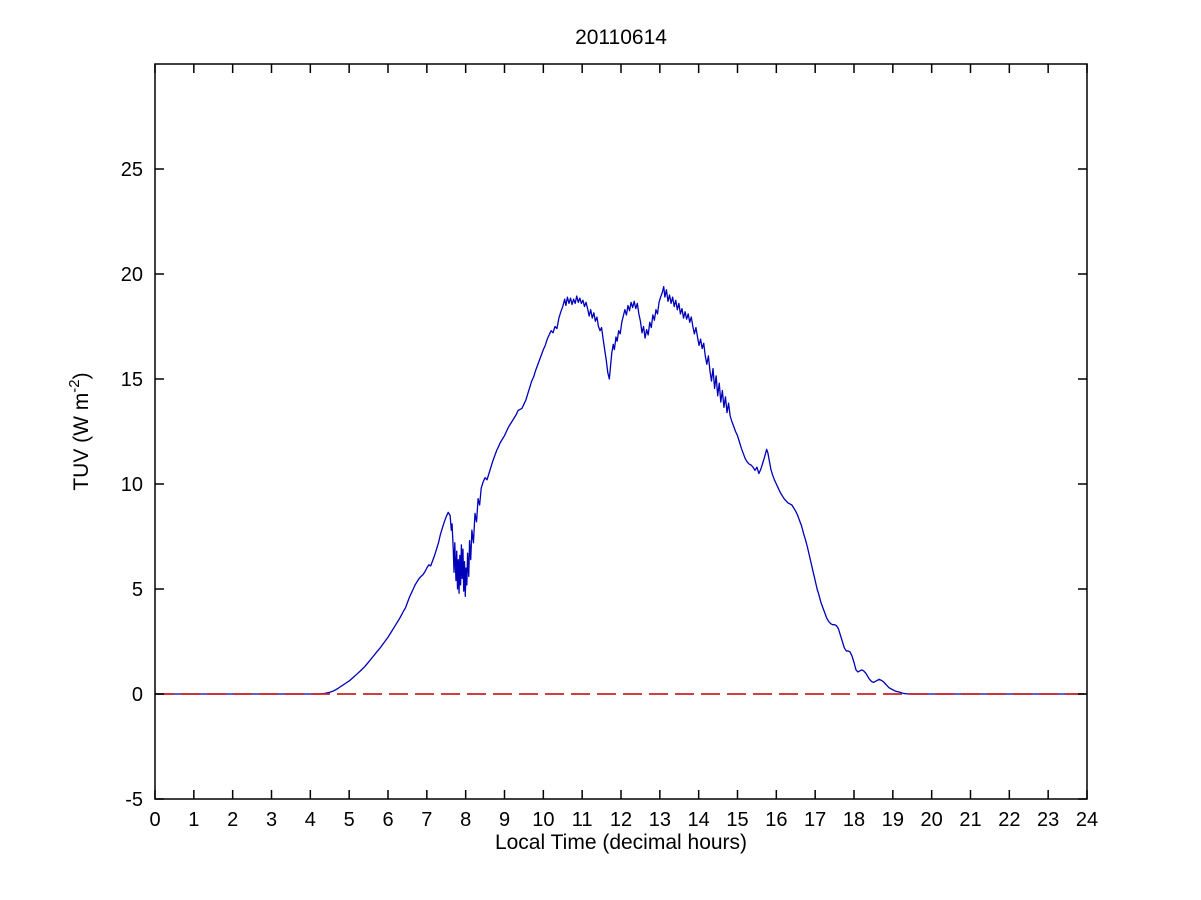 The height and width of the screenshot is (900, 1201). What do you see at coordinates (426, 820) in the screenshot?
I see `x-tick-label: 7` at bounding box center [426, 820].